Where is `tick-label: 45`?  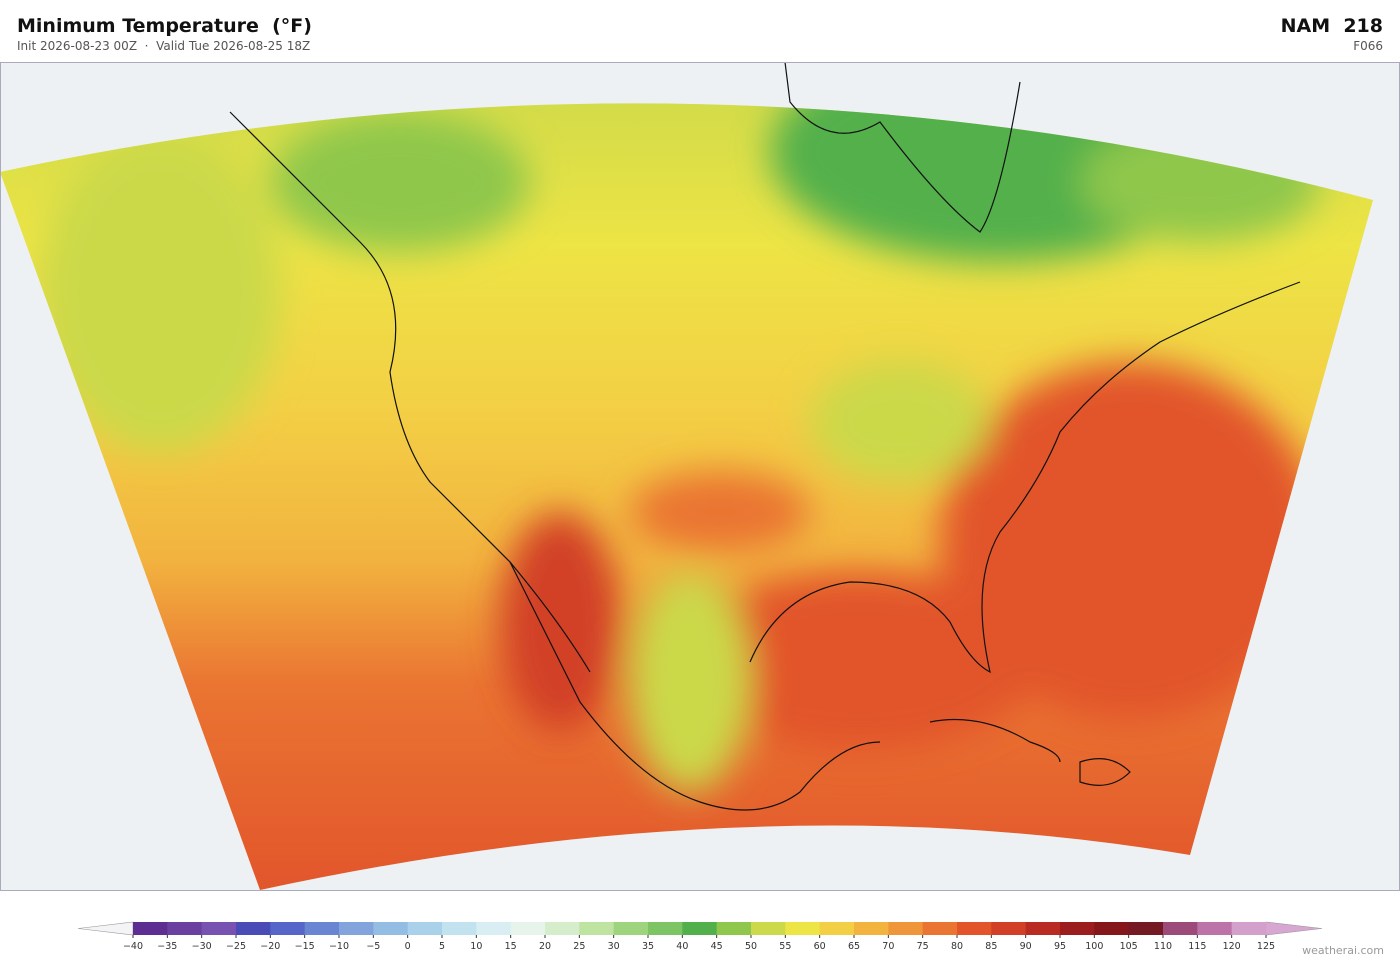
tick-label: 45 is located at coordinates (717, 946).